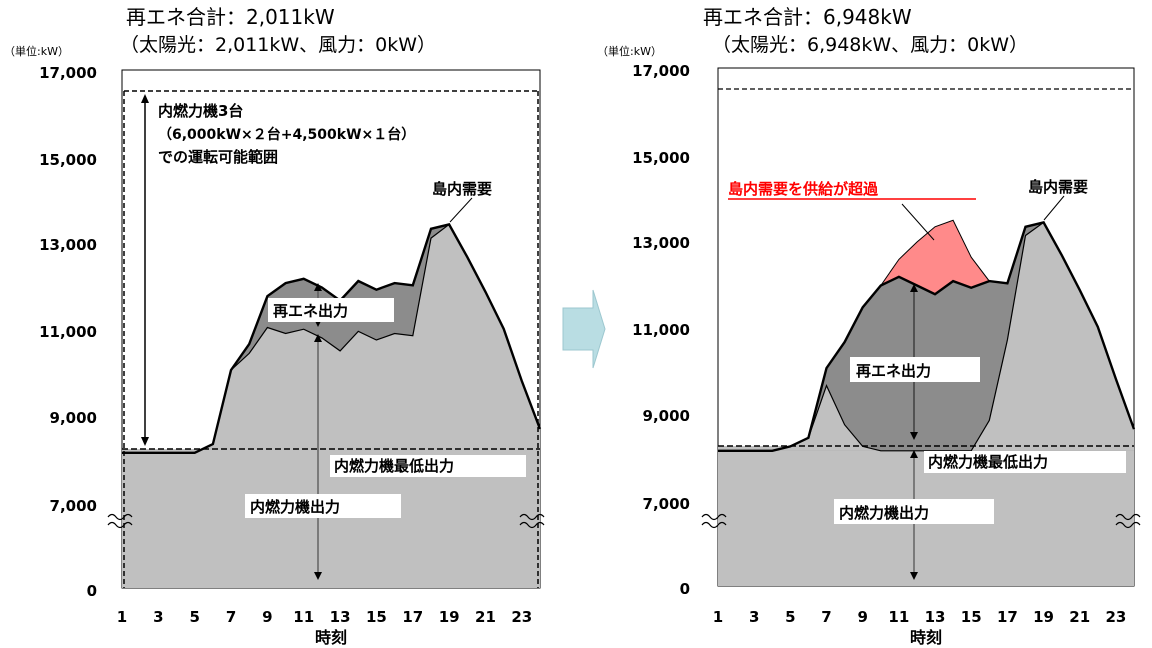 The height and width of the screenshot is (648, 1152). I want to click on left-renewable-arrow-up, so click(318, 287).